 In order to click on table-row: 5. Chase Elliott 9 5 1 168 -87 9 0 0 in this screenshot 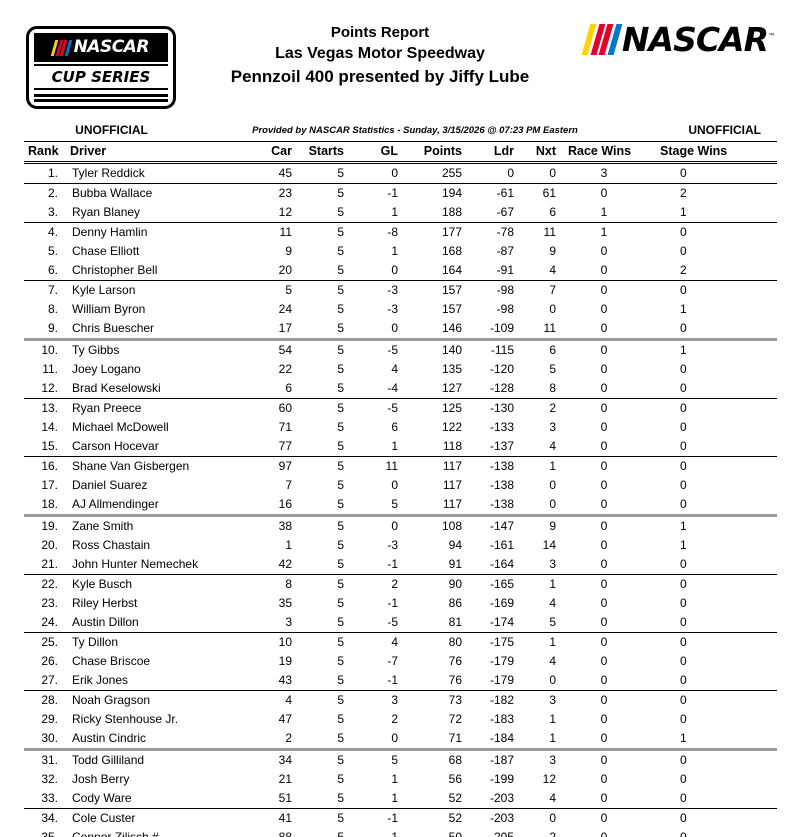, I will do `click(400, 251)`.